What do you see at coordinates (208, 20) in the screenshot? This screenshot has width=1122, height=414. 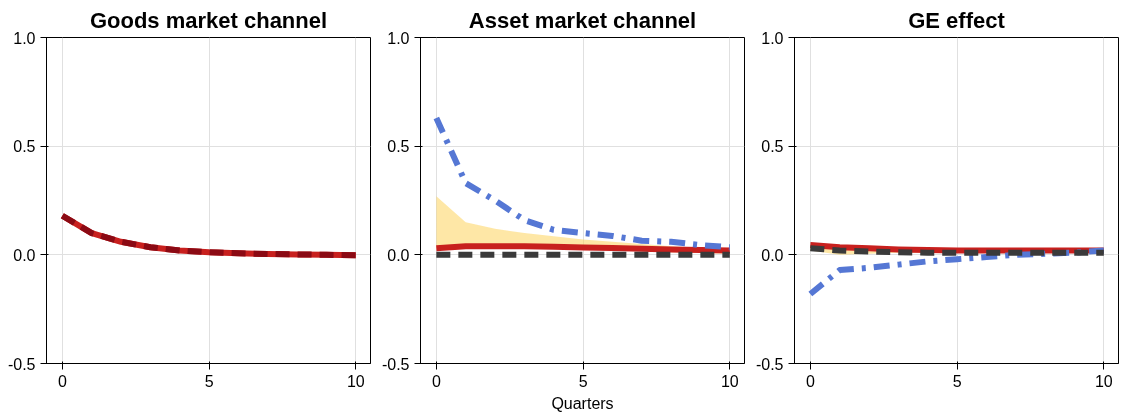 I see `chart-title: Goods market channel` at bounding box center [208, 20].